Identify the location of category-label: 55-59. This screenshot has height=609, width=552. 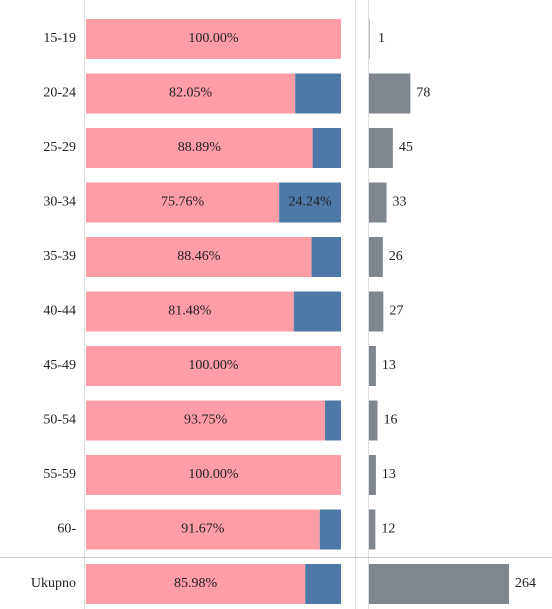
(59, 474).